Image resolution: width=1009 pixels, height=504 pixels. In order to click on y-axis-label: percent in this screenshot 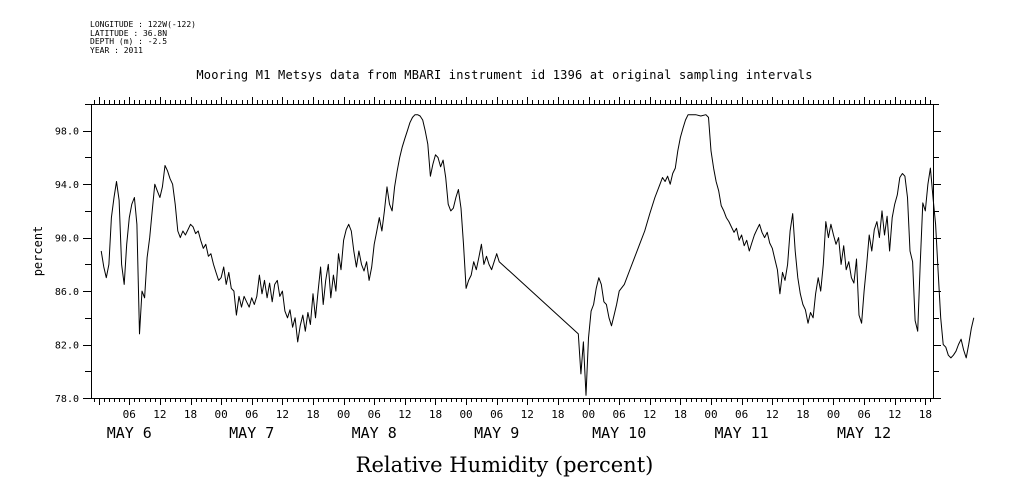, I will do `click(38, 251)`.